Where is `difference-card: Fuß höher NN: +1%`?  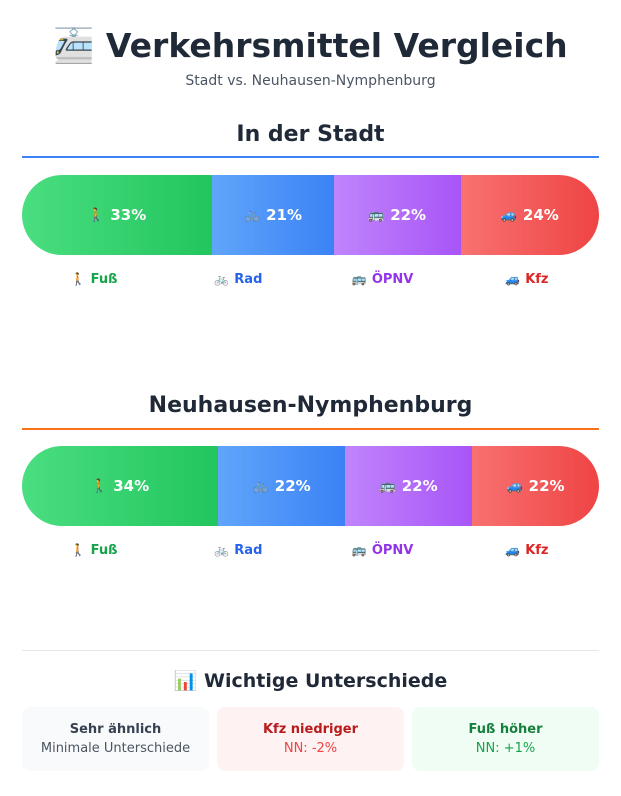 difference-card: Fuß höher NN: +1% is located at coordinates (505, 739).